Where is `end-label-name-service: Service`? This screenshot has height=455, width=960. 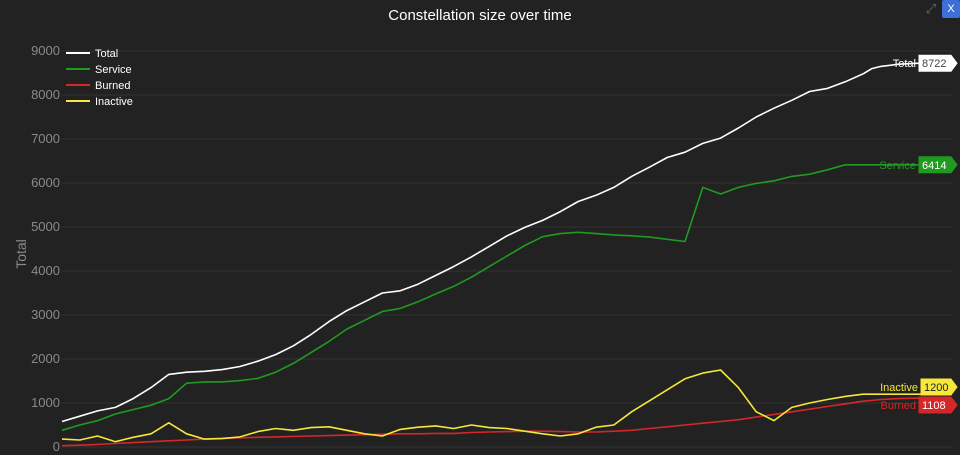
end-label-name-service: Service is located at coordinates (897, 166).